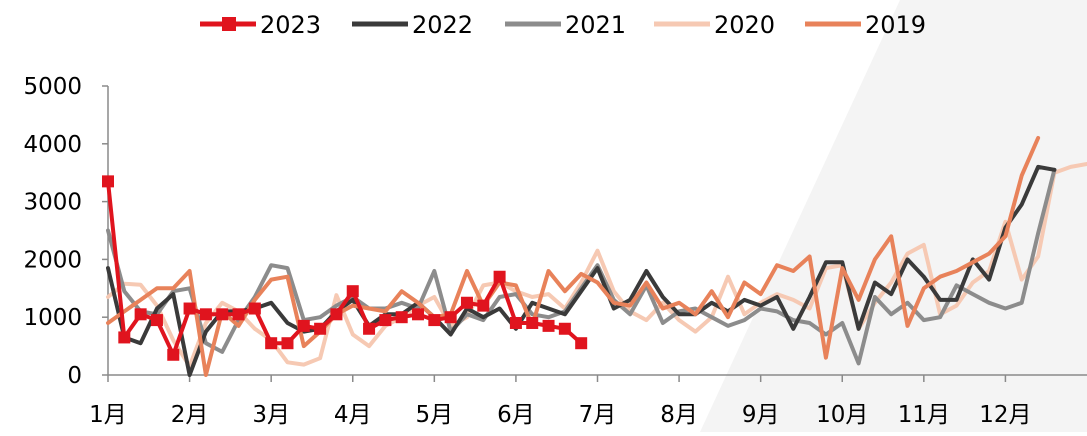 This screenshot has width=1087, height=436. Describe the element at coordinates (52, 318) in the screenshot. I see `y-tick-label: 1000` at that location.